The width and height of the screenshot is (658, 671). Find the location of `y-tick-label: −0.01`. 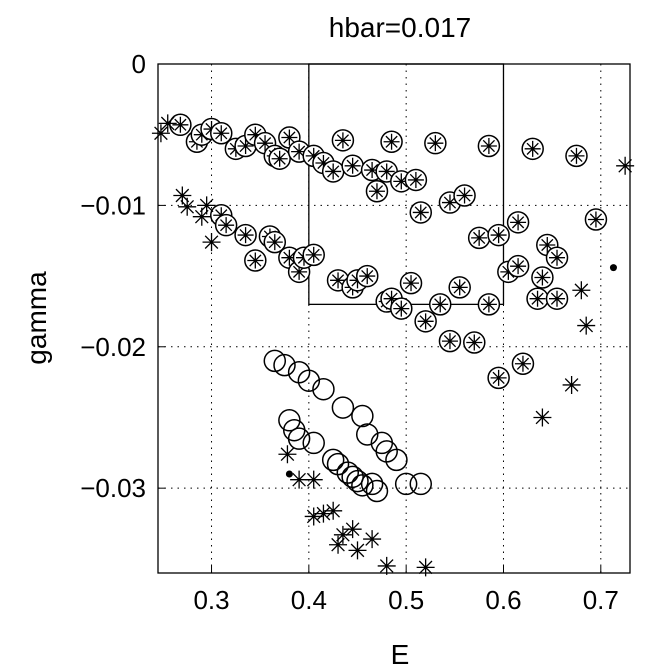

y-tick-label: −0.01 is located at coordinates (113, 205).